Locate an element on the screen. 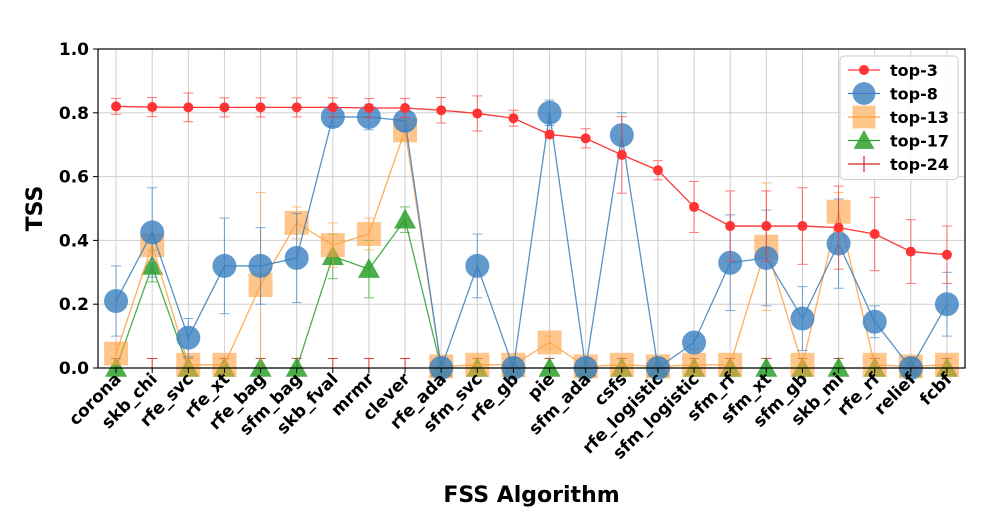 This screenshot has width=995, height=526. x-axis-title: FSS Algorithm is located at coordinates (531, 495).